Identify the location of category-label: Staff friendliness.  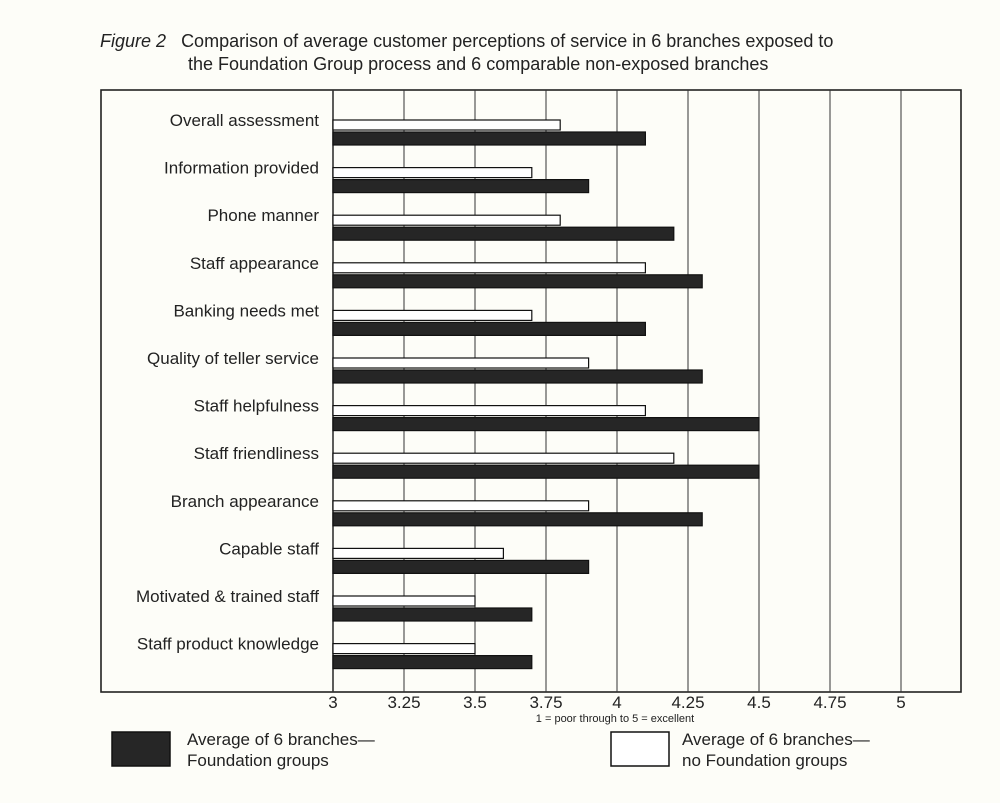
(256, 453).